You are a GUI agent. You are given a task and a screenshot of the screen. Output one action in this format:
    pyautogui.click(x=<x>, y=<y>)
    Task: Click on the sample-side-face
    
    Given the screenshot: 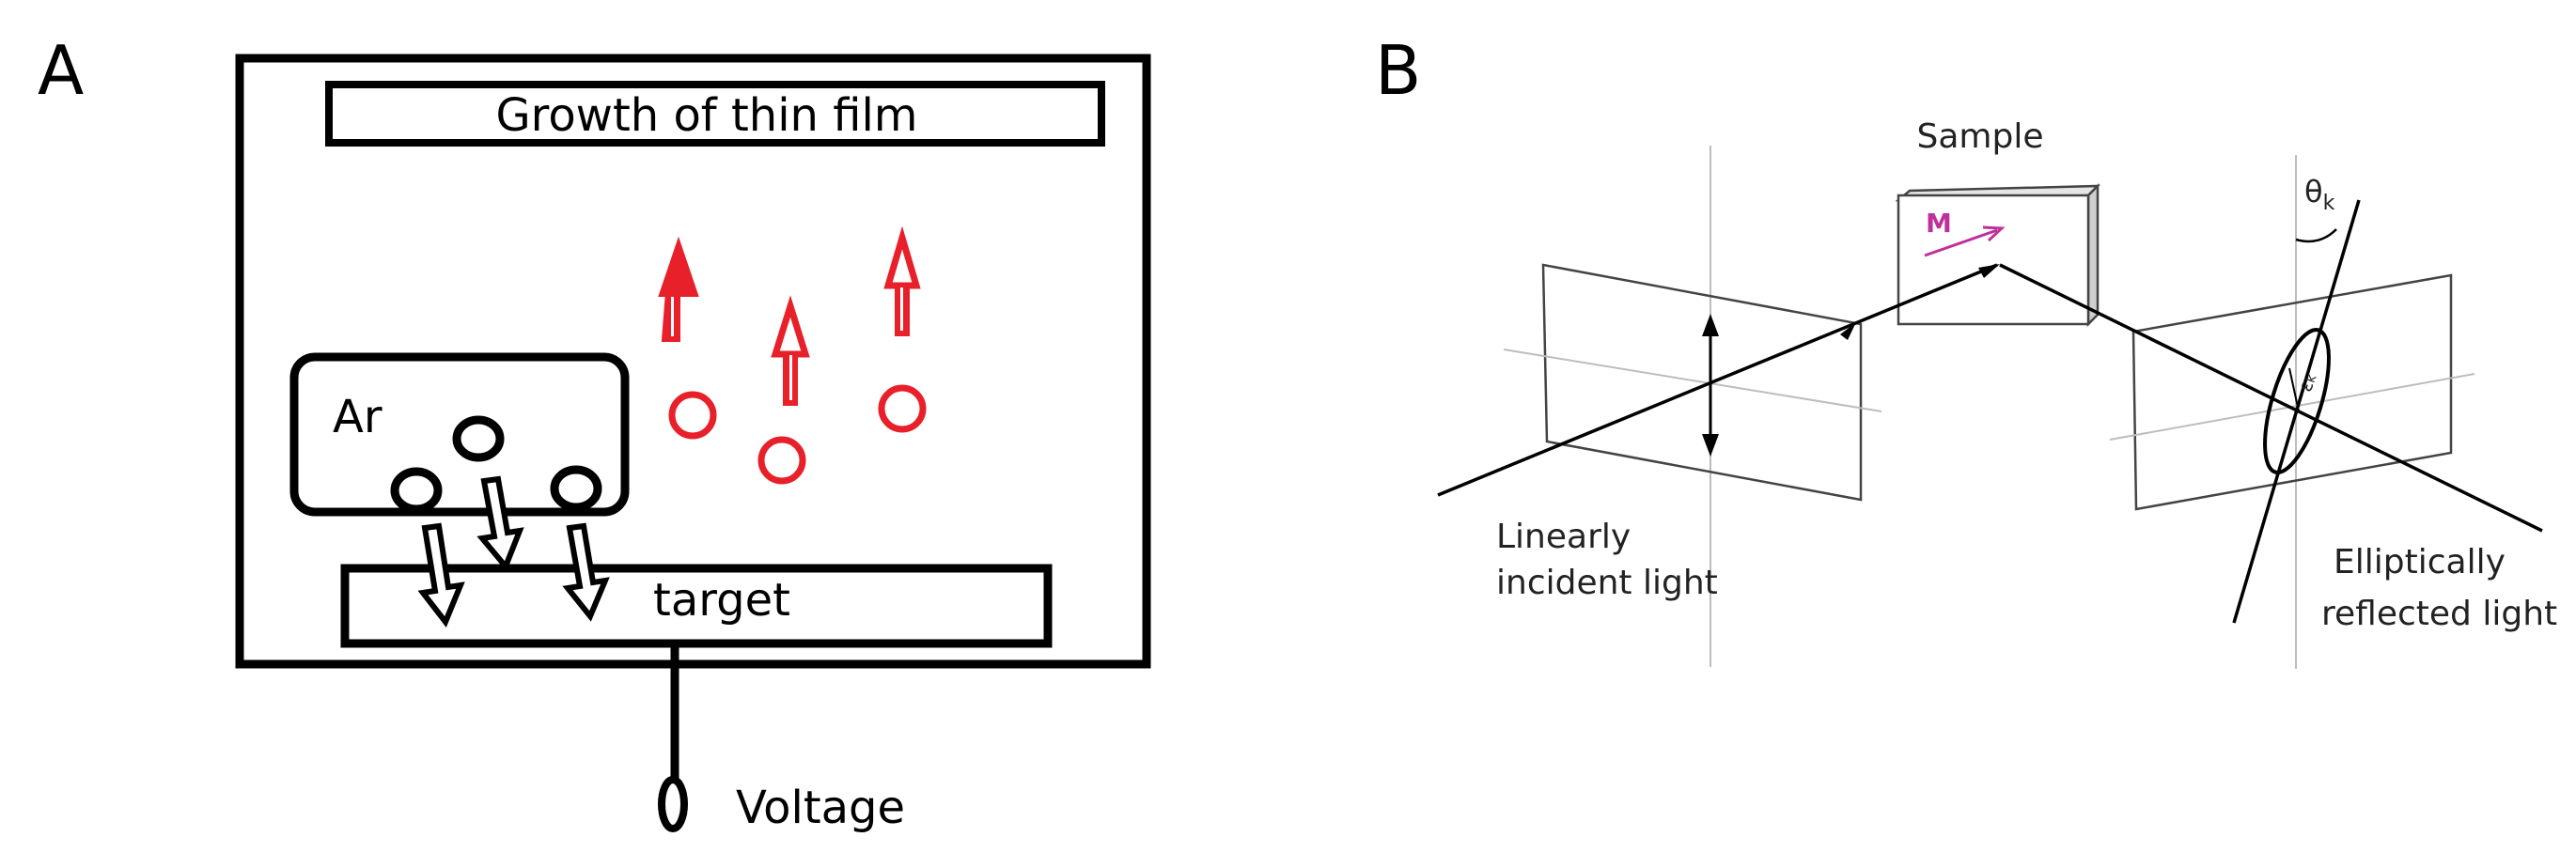 What is the action you would take?
    pyautogui.click(x=2093, y=255)
    